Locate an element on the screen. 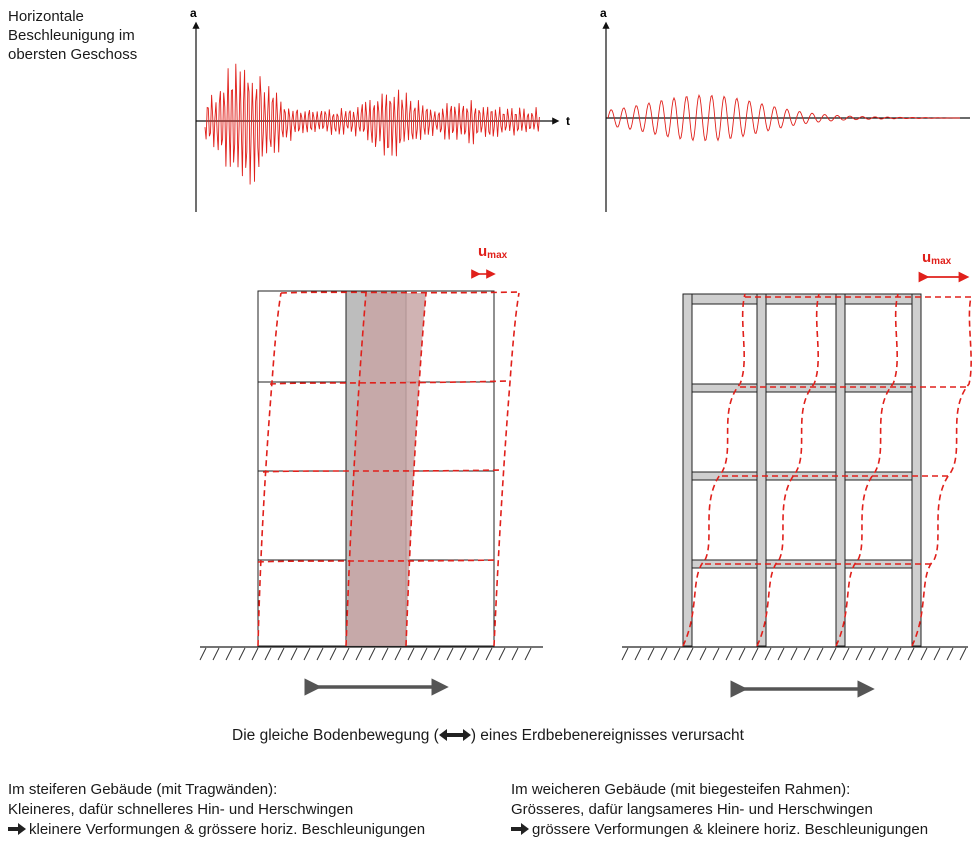 The image size is (976, 847). x-axis-label: t is located at coordinates (568, 121).